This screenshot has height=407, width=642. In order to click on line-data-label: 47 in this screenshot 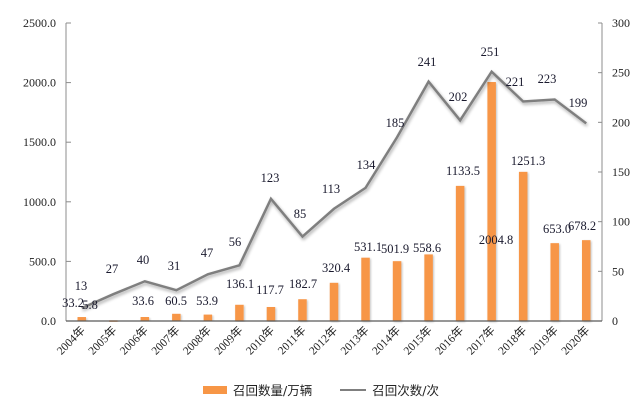, I will do `click(207, 253)`.